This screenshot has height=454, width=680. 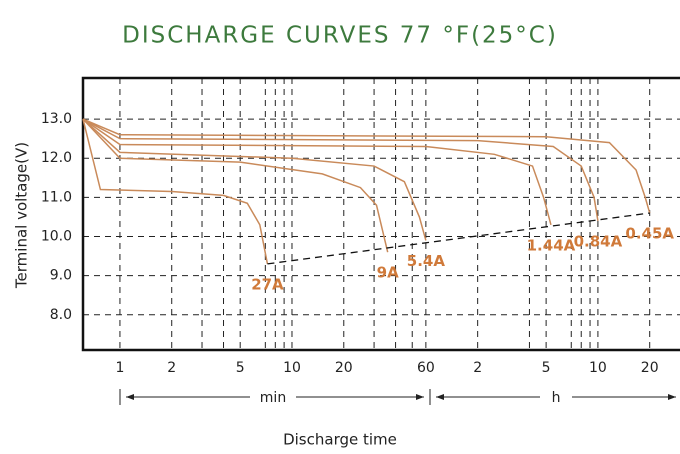 I want to click on y-tick-label: 13.0, so click(x=56, y=119).